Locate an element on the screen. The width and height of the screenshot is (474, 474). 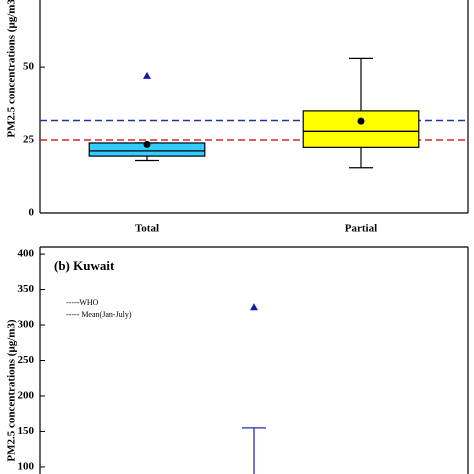
y-tick-label: 400 is located at coordinates (26, 254).